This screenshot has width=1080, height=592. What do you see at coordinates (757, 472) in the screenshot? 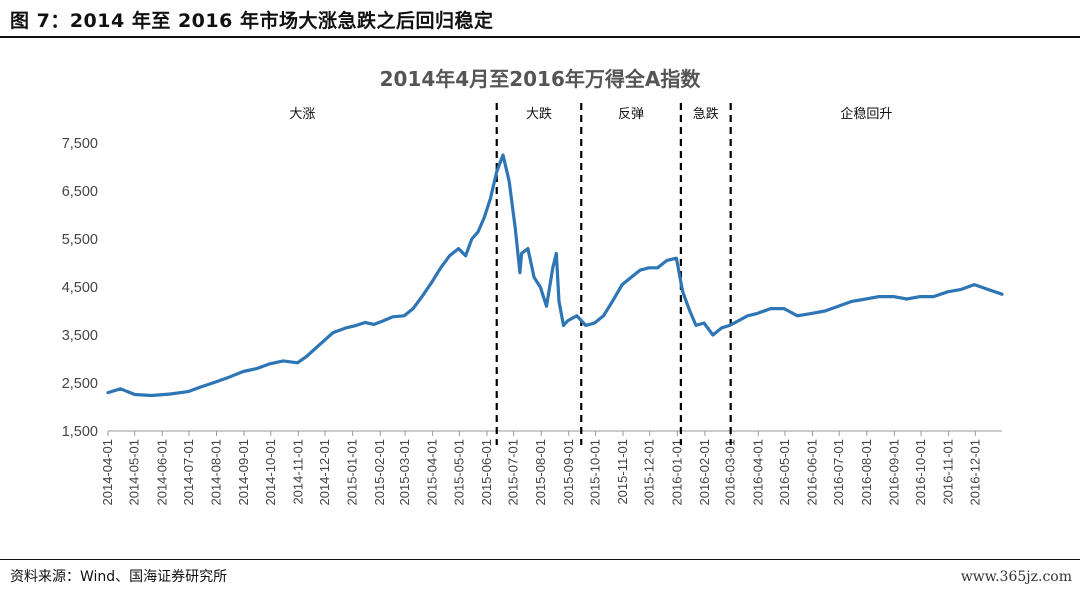
I see `x-tick-label: 2016-04-01` at bounding box center [757, 472].